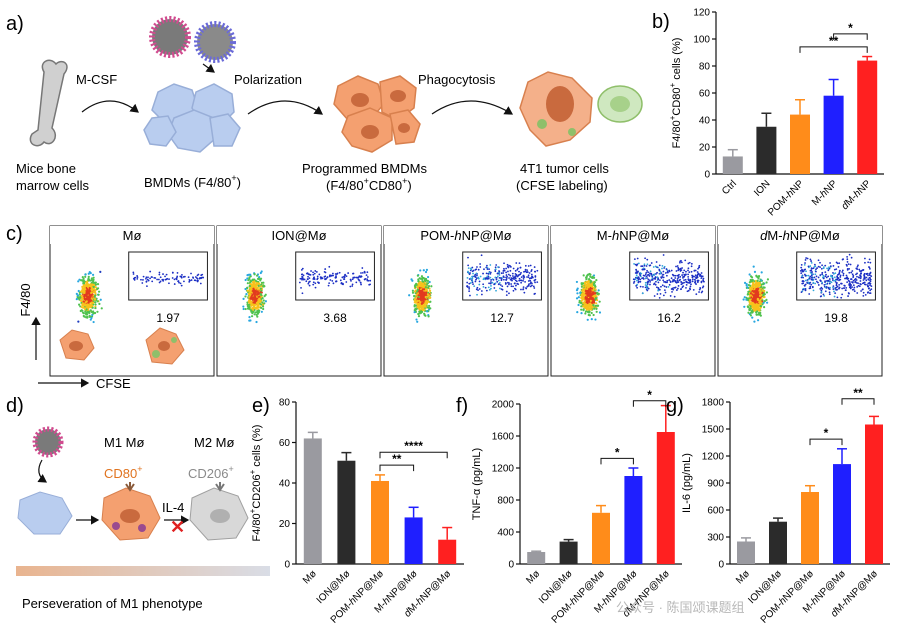 The image size is (900, 641). I want to click on flow-plot: ION@Mø 3.68, so click(299, 301).